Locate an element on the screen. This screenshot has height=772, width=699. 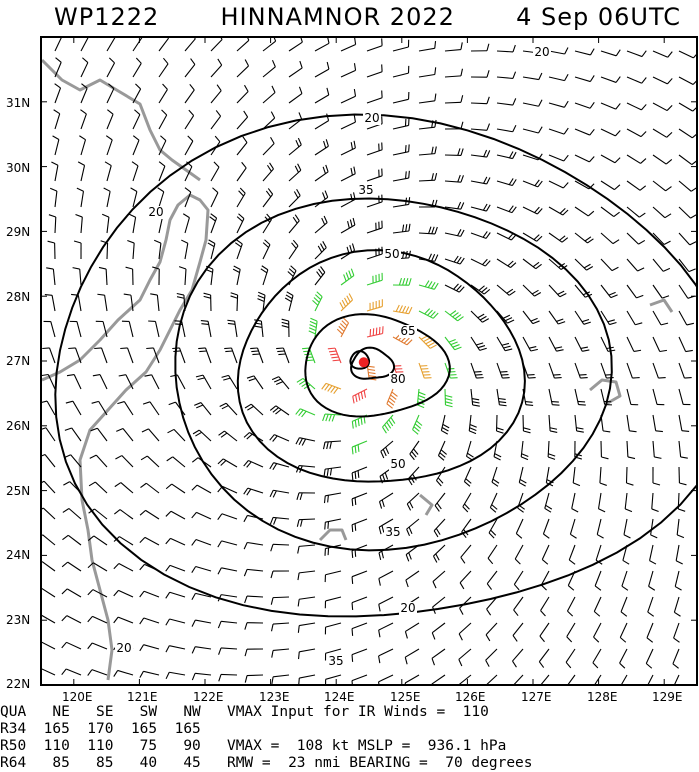
lat-label: 24N is located at coordinates (18, 555).